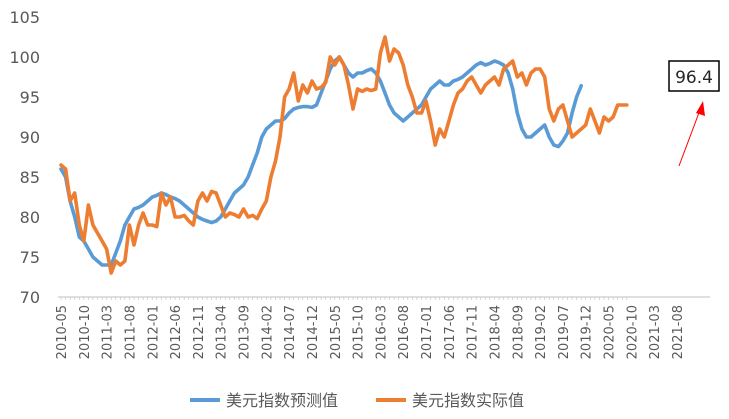 The image size is (729, 419). I want to click on x-tick-label: 2020-10, so click(632, 332).